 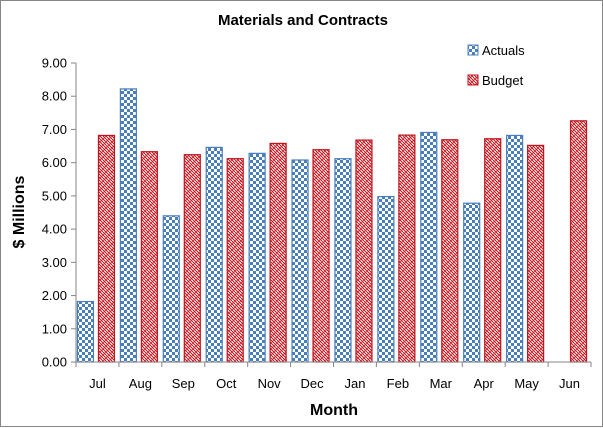 I want to click on bar-budget-nov, so click(x=278, y=252).